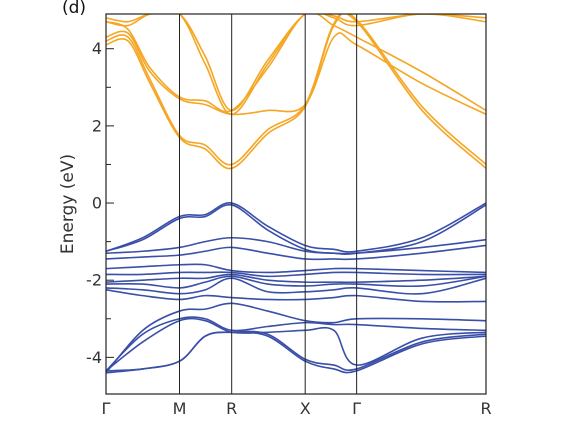 The width and height of the screenshot is (565, 428). What do you see at coordinates (97, 203) in the screenshot?
I see `y-tick-label-2: 0` at bounding box center [97, 203].